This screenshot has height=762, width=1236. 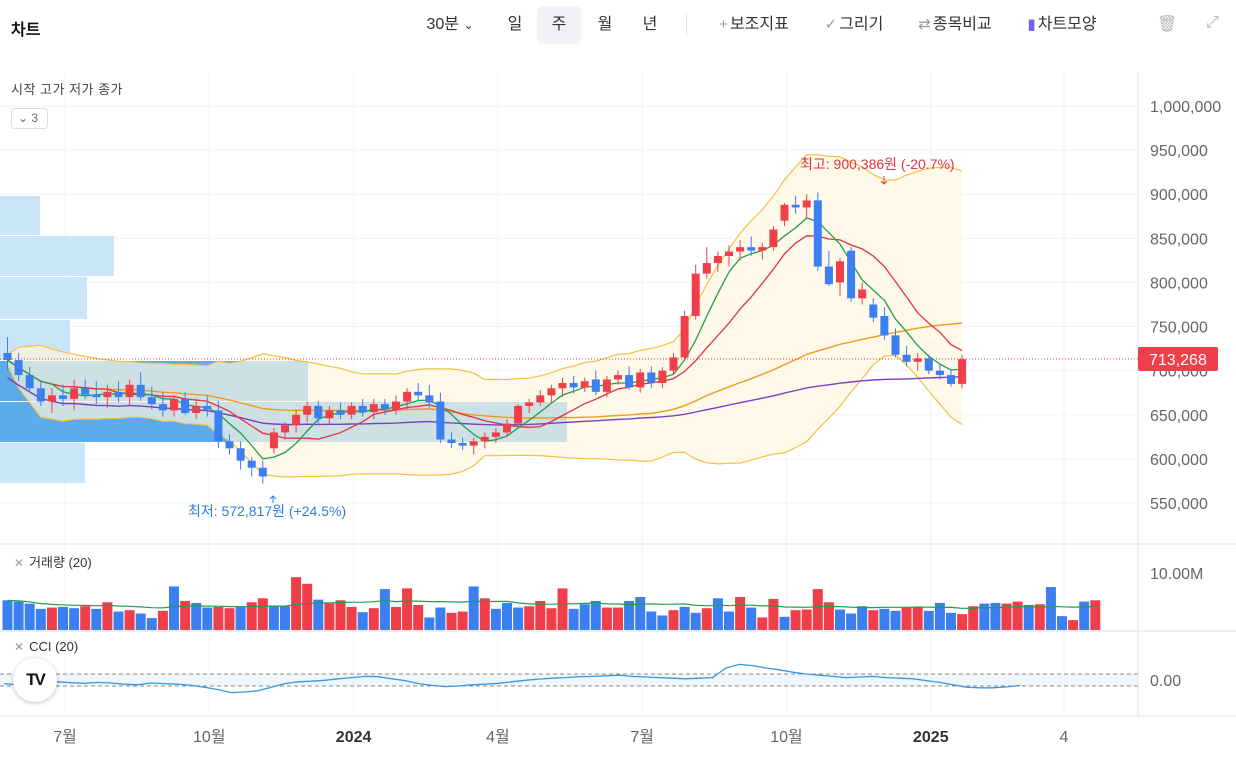 What do you see at coordinates (485, 370) in the screenshot?
I see `ma-orange-line` at bounding box center [485, 370].